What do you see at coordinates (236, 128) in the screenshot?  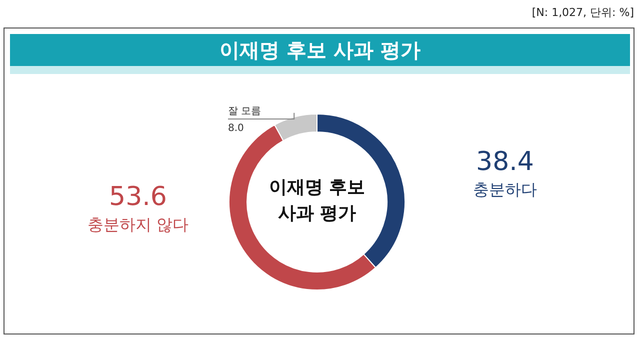 I see `data-label: 8.0` at bounding box center [236, 128].